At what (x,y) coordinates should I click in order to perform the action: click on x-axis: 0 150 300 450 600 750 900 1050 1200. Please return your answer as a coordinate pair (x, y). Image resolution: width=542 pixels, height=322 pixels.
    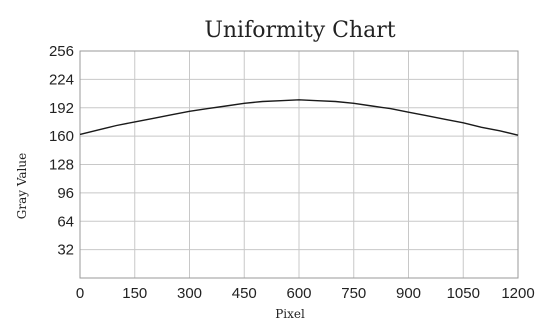
    Looking at the image, I should click on (305, 293).